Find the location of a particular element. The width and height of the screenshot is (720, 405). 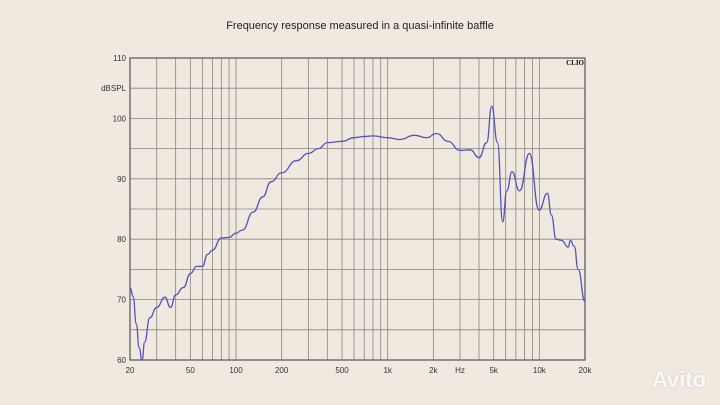

x-tick-label: 500 is located at coordinates (342, 370).